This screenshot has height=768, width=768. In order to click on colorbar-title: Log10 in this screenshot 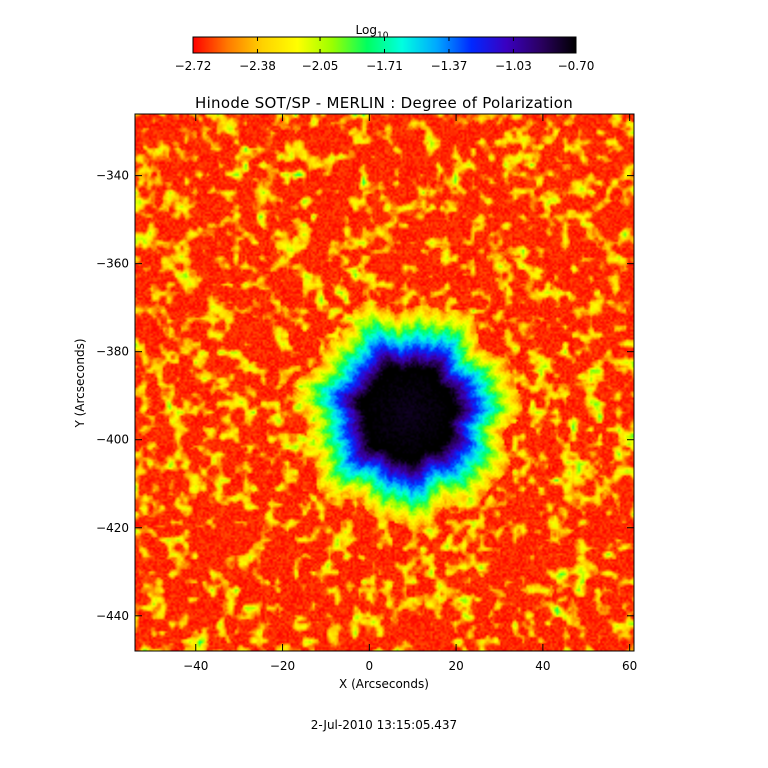, I will do `click(372, 32)`.